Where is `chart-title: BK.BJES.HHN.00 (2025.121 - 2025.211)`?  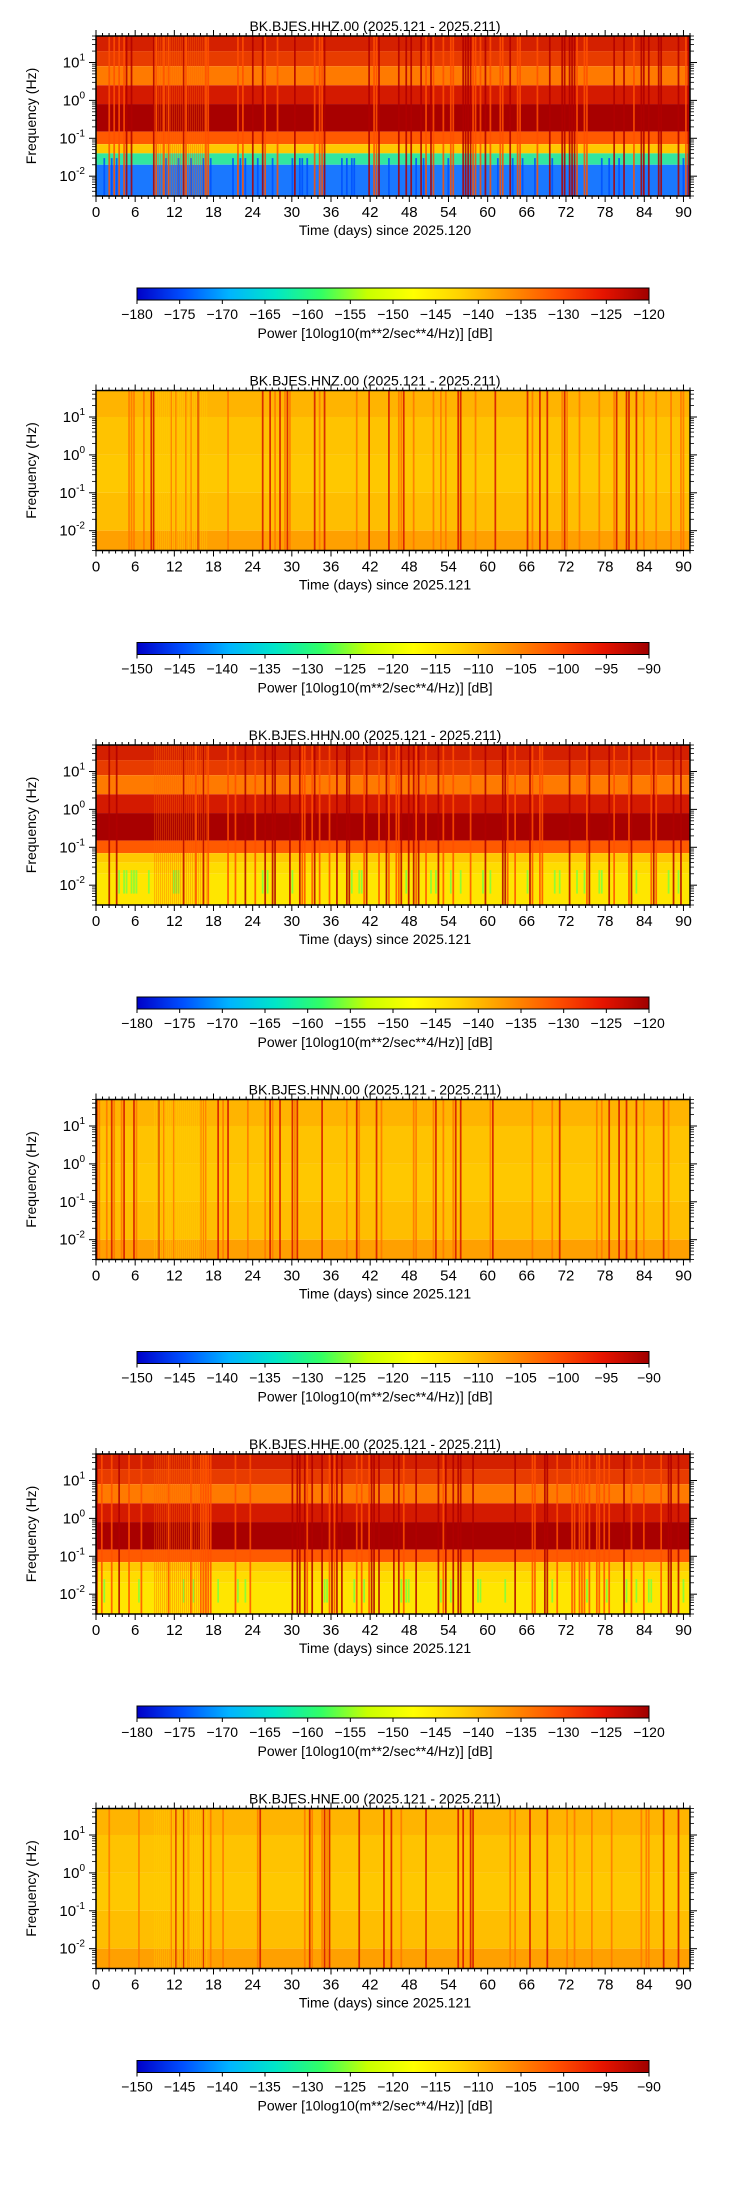 chart-title: BK.BJES.HHN.00 (2025.121 - 2025.211) is located at coordinates (375, 735).